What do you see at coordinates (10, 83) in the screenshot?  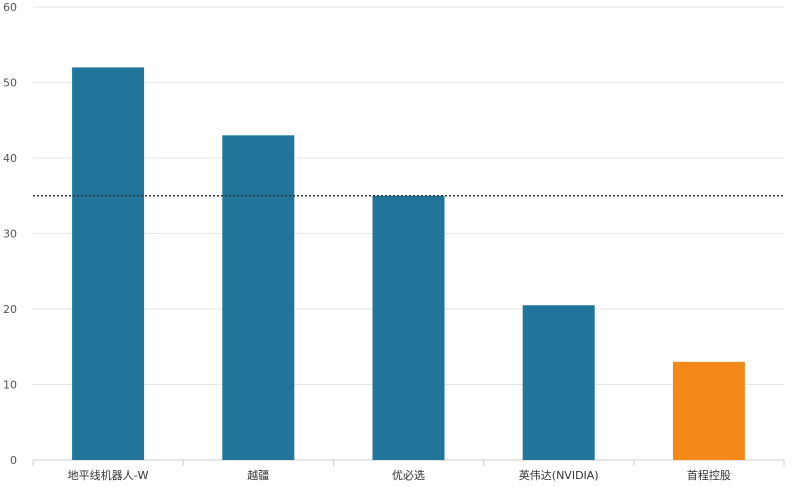 I see `y-tick-label-50: 50` at bounding box center [10, 83].